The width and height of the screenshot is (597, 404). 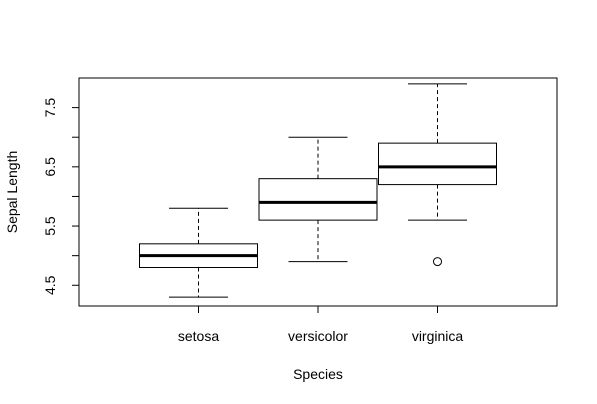 What do you see at coordinates (438, 336) in the screenshot?
I see `x-tick-label-virginica: virginica` at bounding box center [438, 336].